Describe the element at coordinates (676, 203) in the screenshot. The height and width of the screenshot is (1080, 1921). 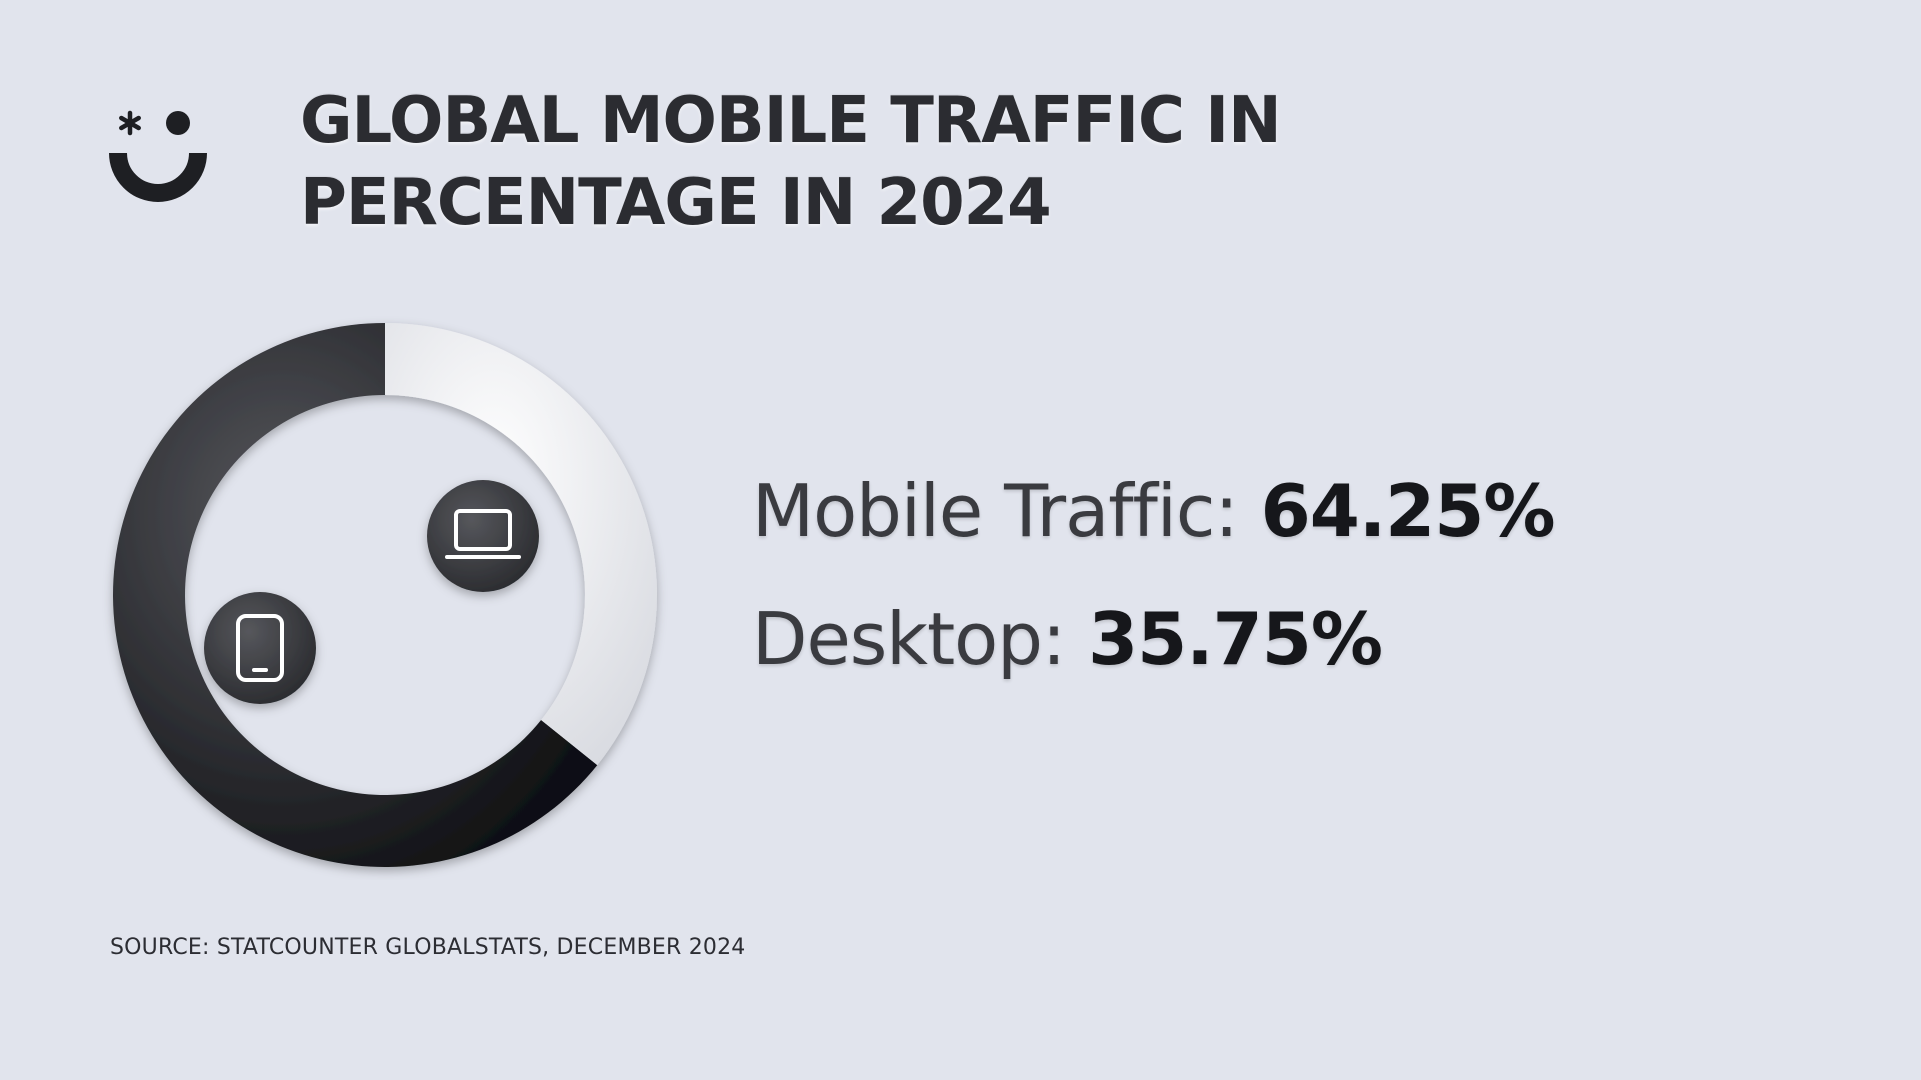
I see `title-line-2: PERCENTAGE IN 2024` at that location.